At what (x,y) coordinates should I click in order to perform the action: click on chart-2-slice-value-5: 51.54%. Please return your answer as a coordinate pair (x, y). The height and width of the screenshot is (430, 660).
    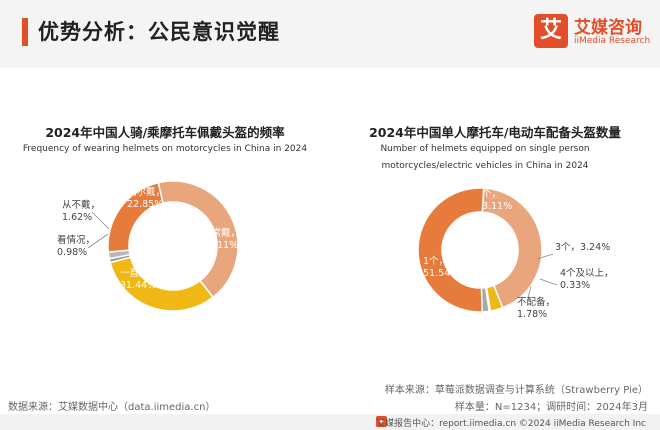
    Looking at the image, I should click on (441, 273).